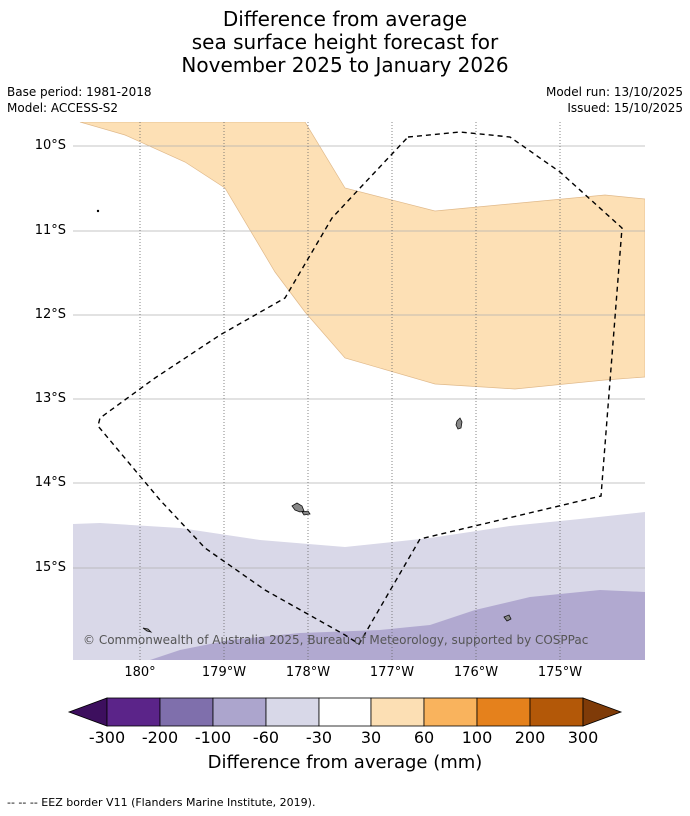 This screenshot has height=816, width=690. Describe the element at coordinates (308, 672) in the screenshot. I see `lon-label-178w: 178°W` at that location.